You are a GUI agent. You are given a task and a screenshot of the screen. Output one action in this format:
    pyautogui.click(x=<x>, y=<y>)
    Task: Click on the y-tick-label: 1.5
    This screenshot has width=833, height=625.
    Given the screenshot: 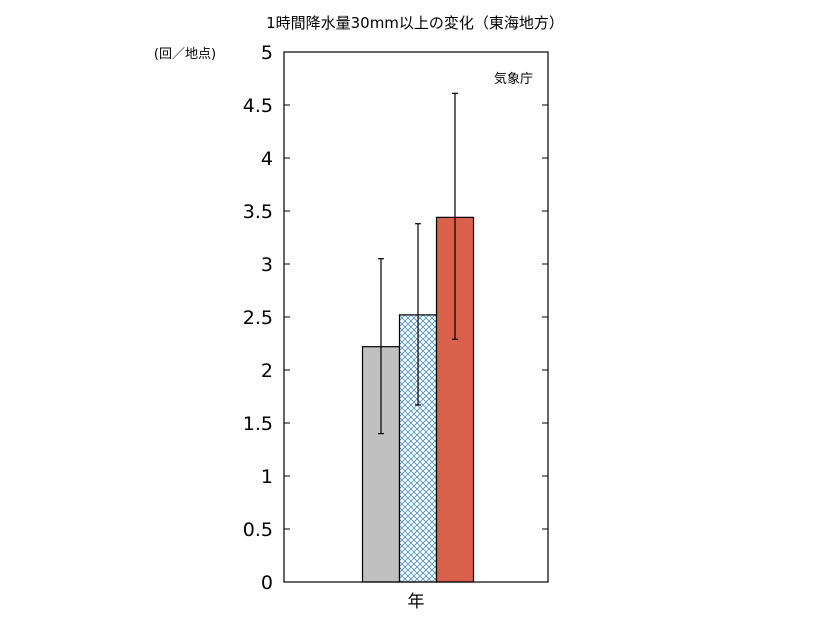 What is the action you would take?
    pyautogui.click(x=258, y=424)
    